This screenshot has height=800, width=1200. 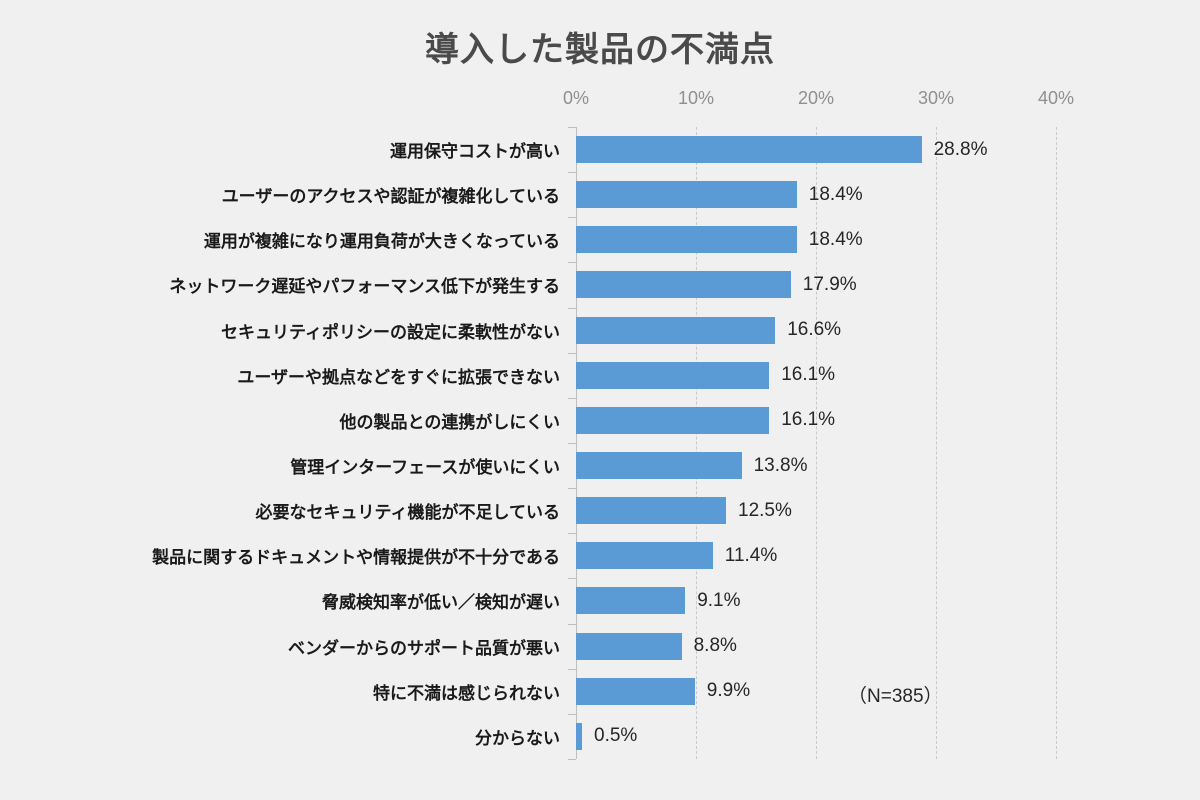 I want to click on category-label: セキュリティポリシーの設定に柔軟性がない, so click(x=390, y=332).